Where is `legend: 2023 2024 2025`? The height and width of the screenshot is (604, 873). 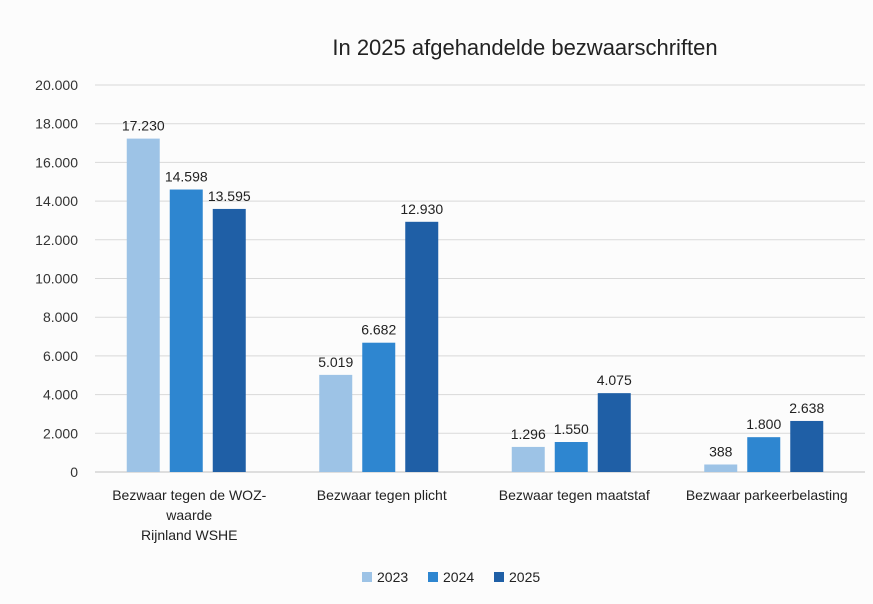 legend: 2023 2024 2025 is located at coordinates (451, 577).